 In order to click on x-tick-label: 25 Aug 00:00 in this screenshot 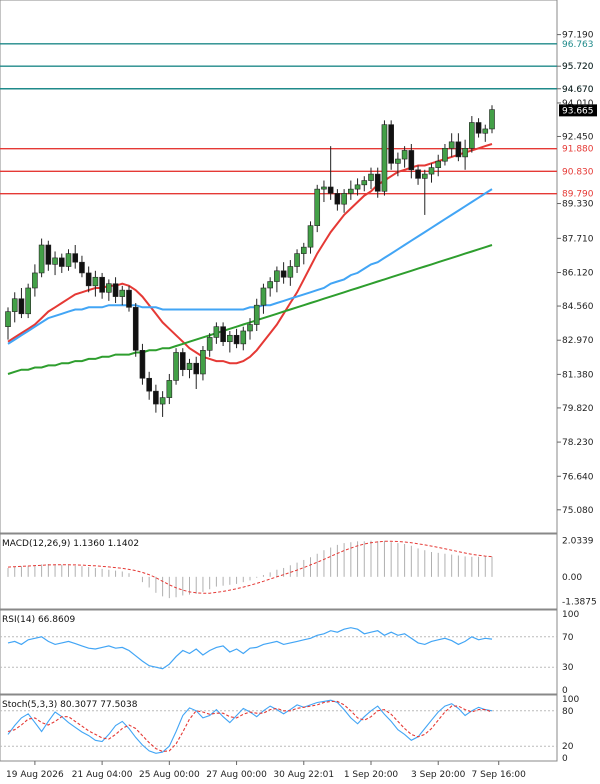, I will do `click(169, 775)`.